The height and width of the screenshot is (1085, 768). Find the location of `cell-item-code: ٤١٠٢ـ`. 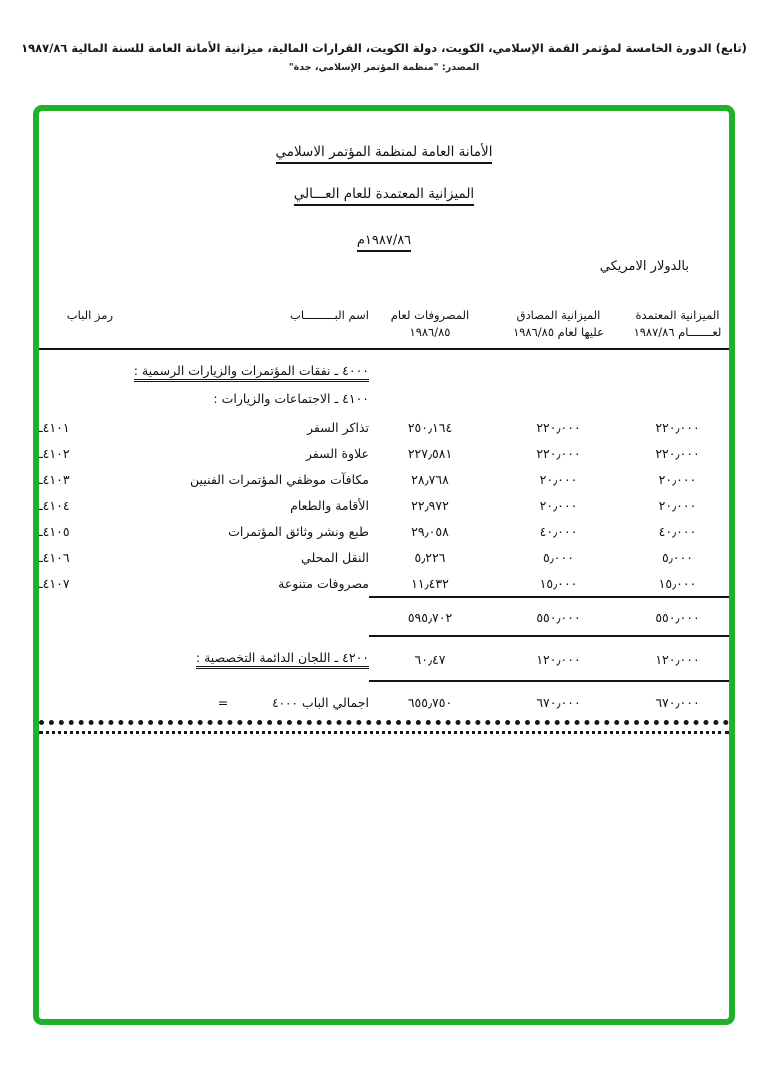

cell-item-code: ٤١٠٢ـ is located at coordinates (54, 453).